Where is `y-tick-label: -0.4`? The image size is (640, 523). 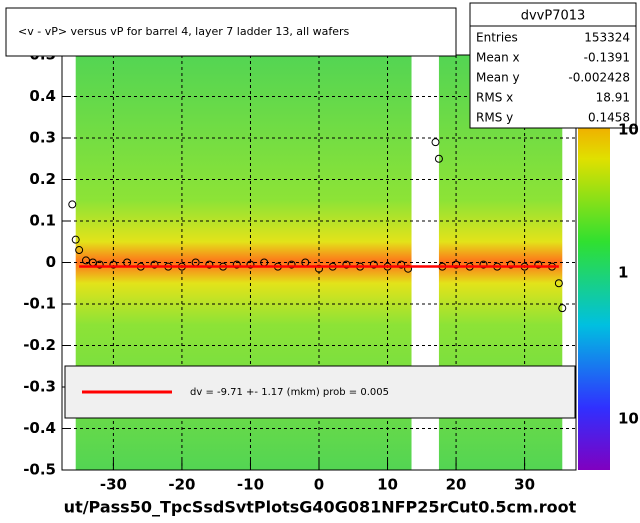 y-tick-label: -0.4 is located at coordinates (39, 428).